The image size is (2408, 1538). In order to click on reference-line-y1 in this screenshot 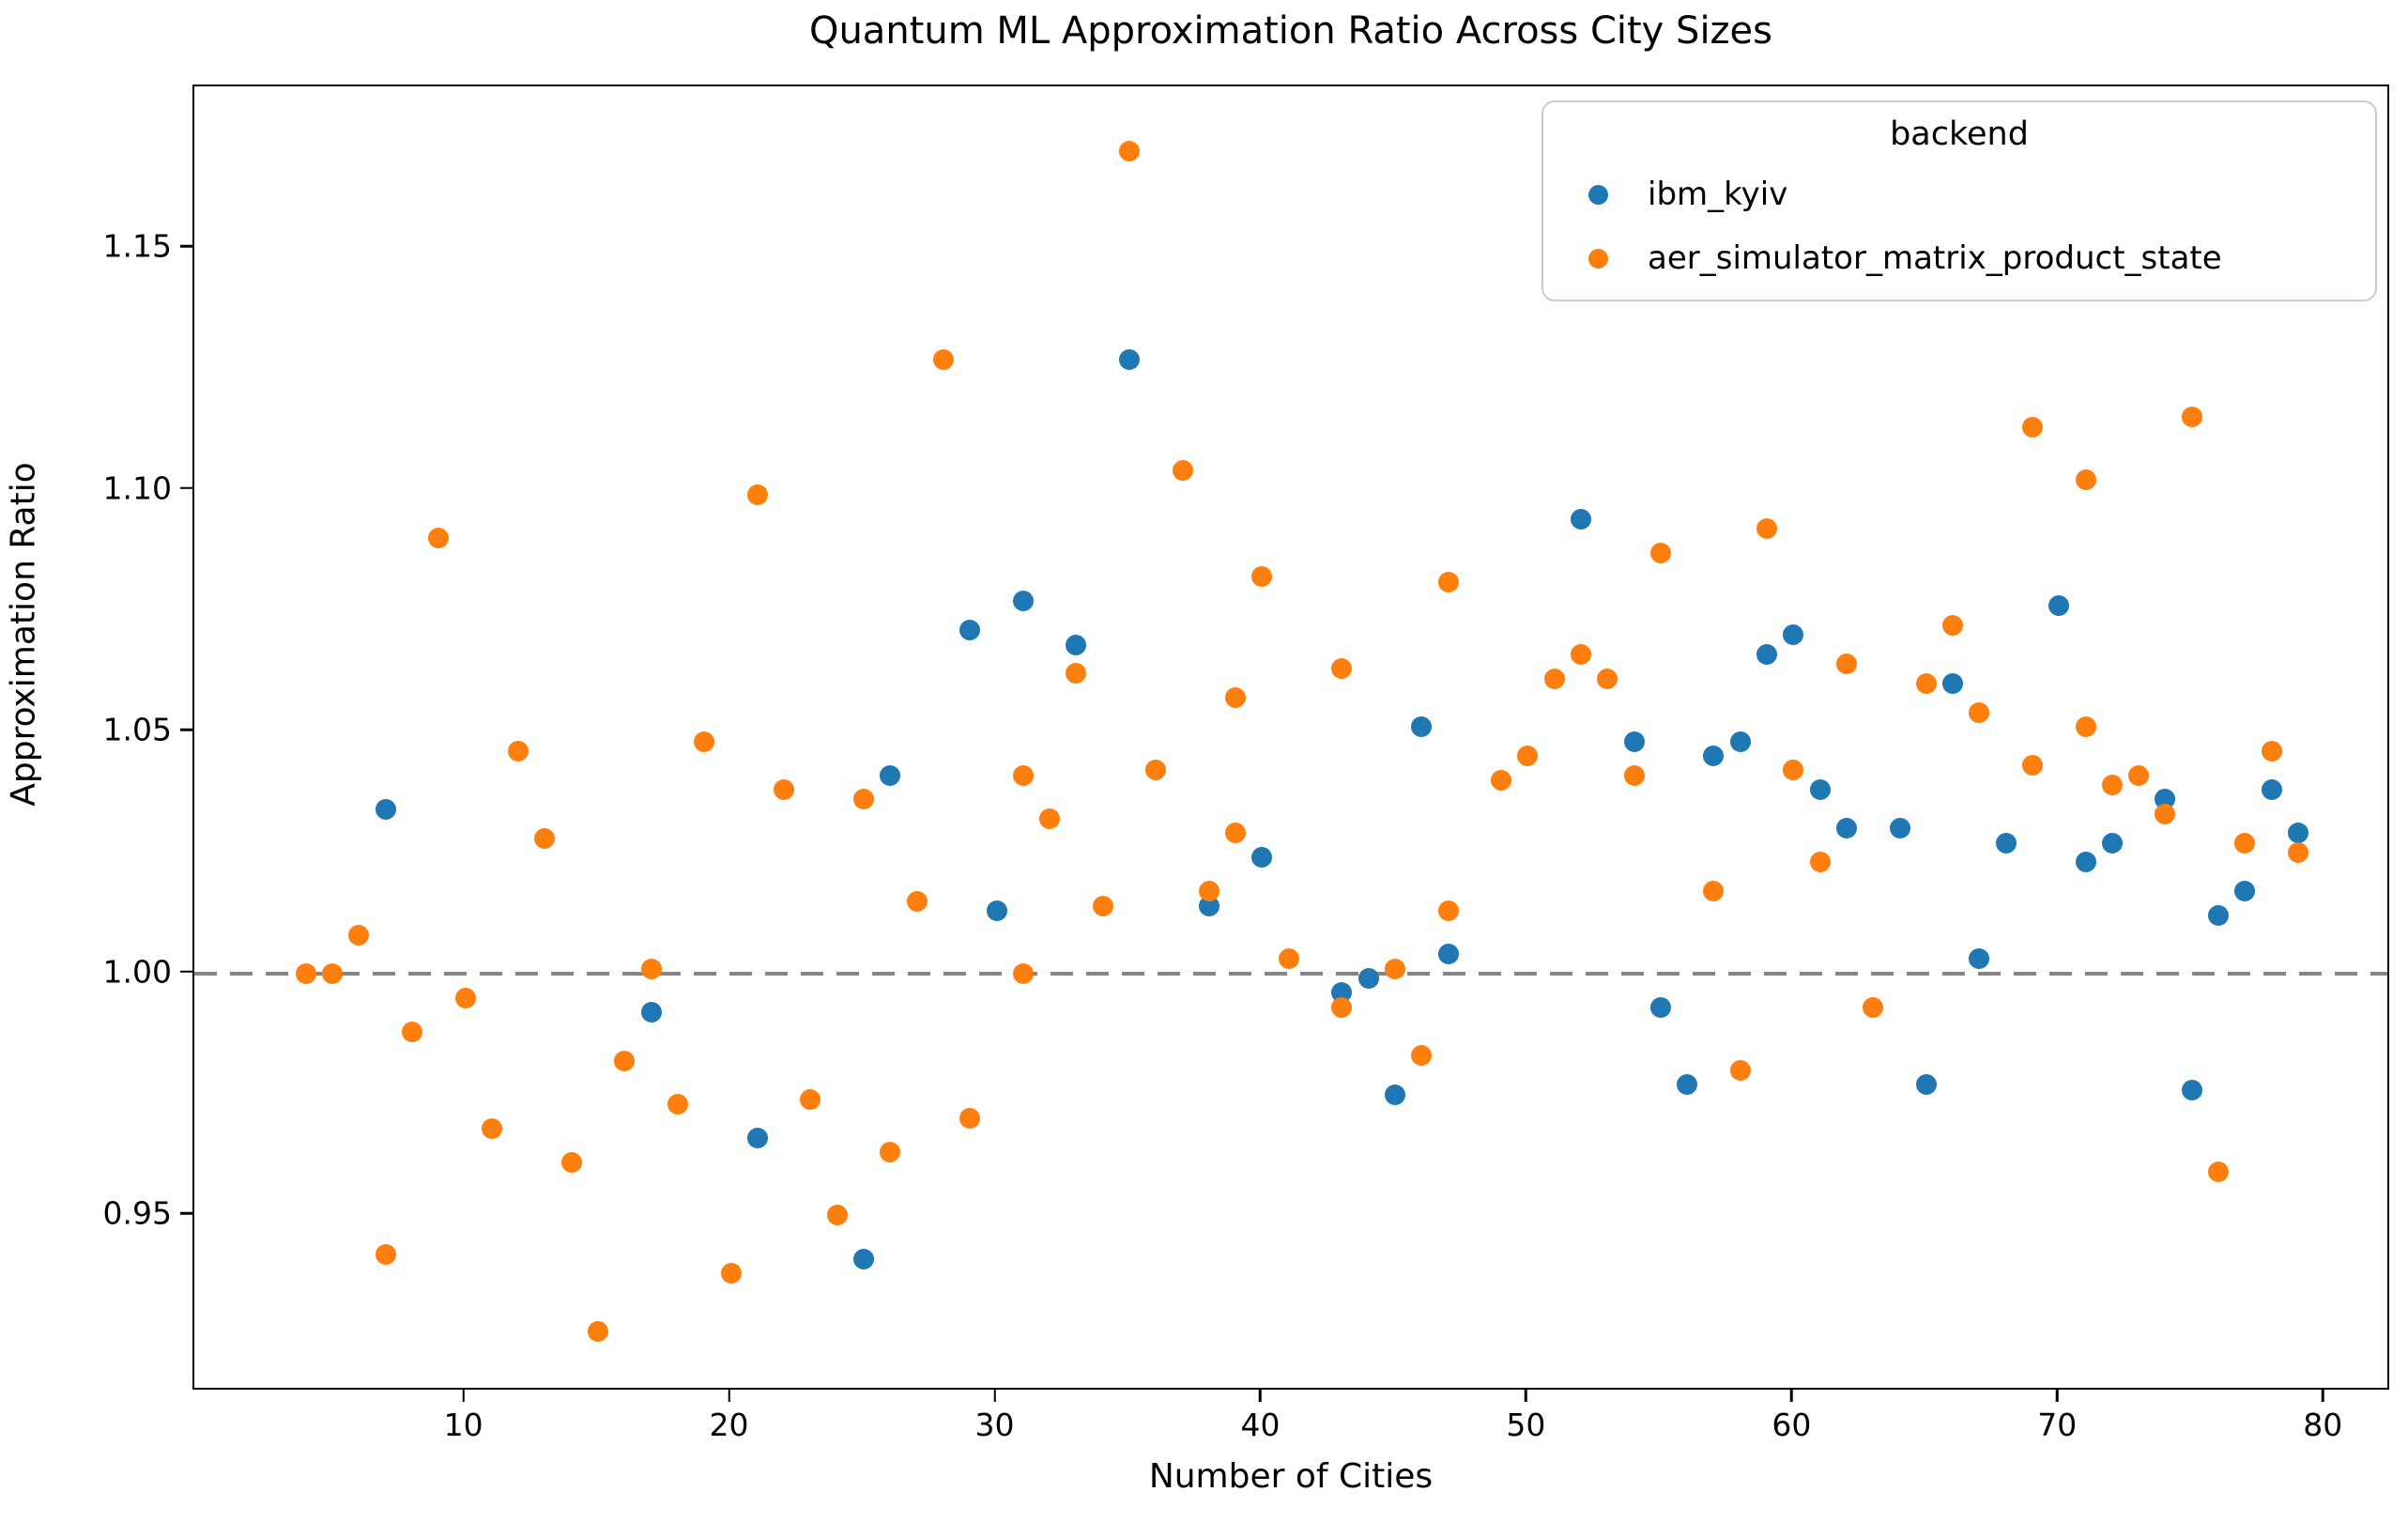, I will do `click(1290, 974)`.